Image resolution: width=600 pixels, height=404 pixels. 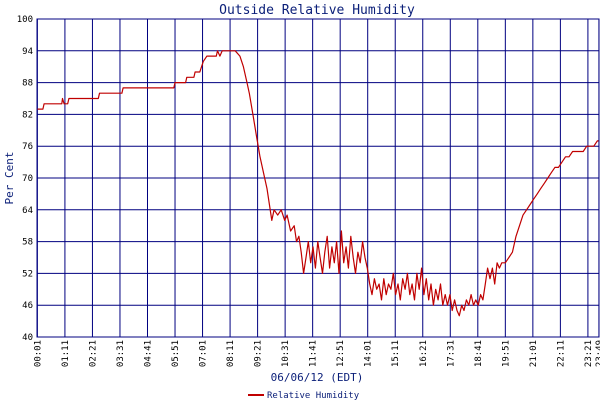 I want to click on x-tick-label: 10:31, so click(x=286, y=353).